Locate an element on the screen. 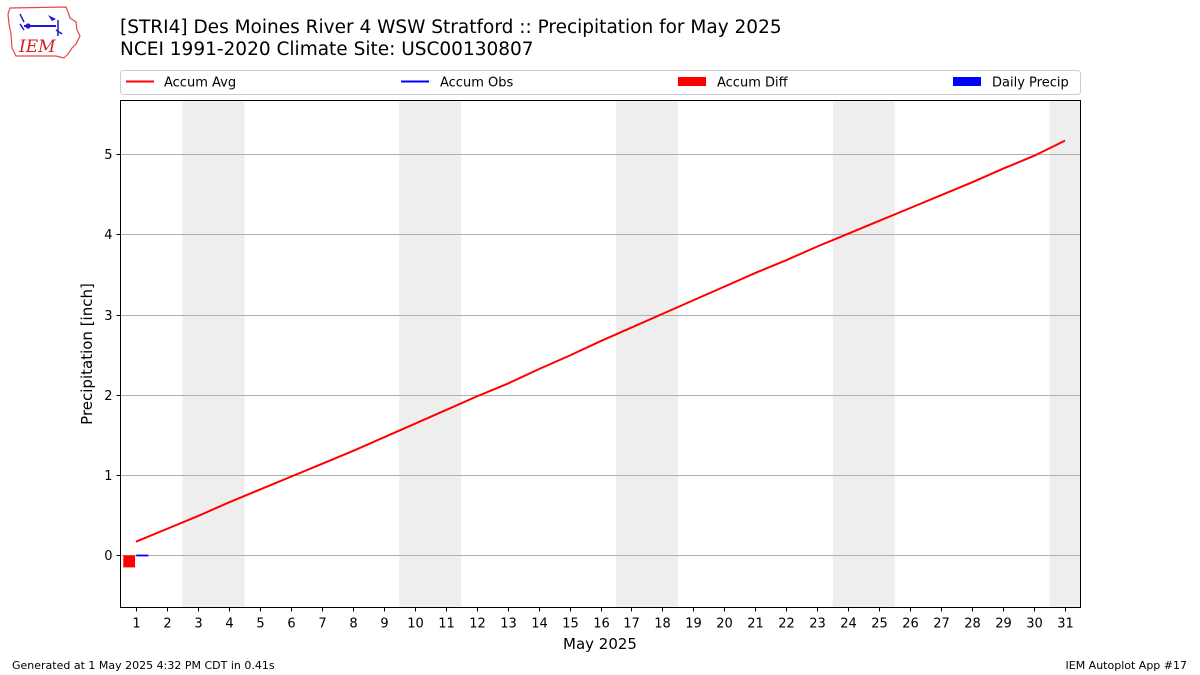 Image resolution: width=1200 pixels, height=675 pixels. x-axis-label: May 2025 is located at coordinates (600, 644).